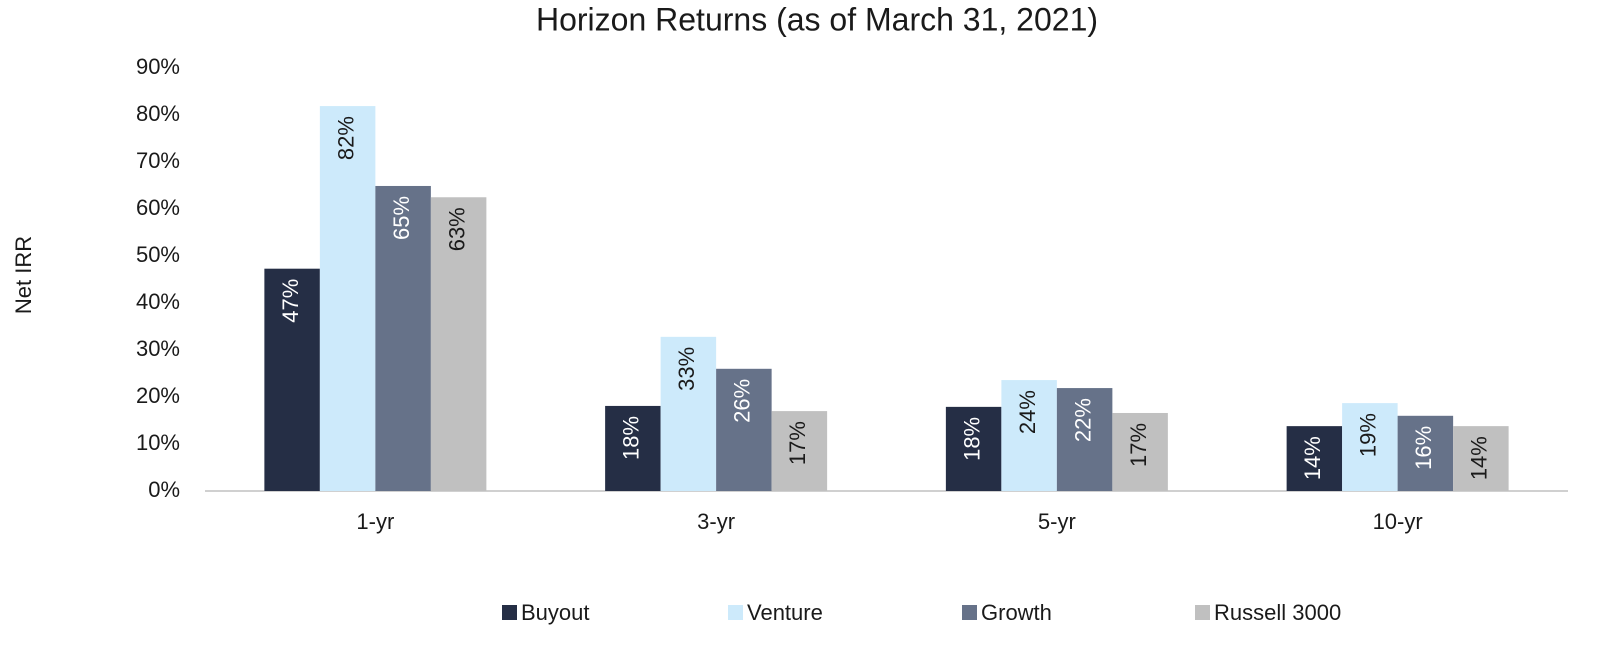 This screenshot has width=1610, height=646. What do you see at coordinates (742, 401) in the screenshot?
I see `data-label: 26%` at bounding box center [742, 401].